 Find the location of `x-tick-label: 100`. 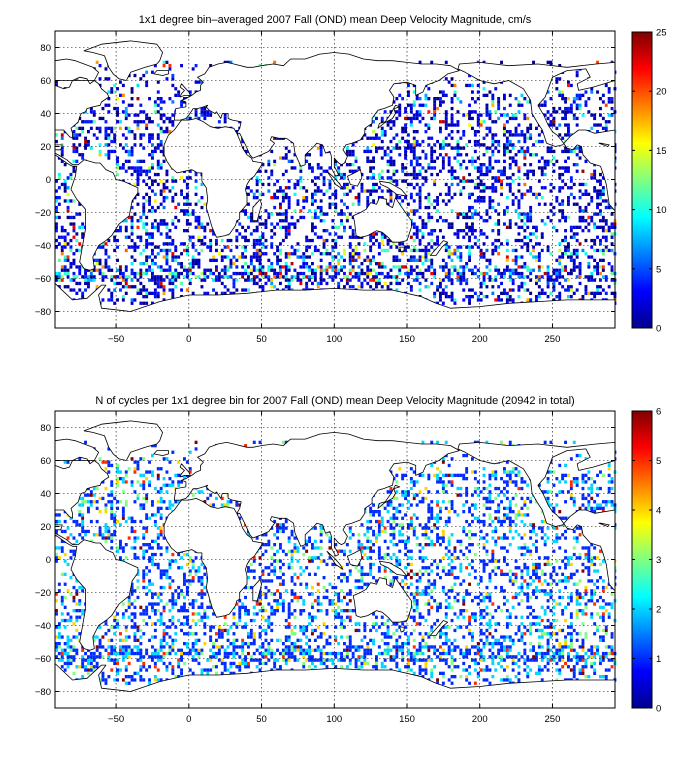

x-tick-label: 100 is located at coordinates (334, 339).